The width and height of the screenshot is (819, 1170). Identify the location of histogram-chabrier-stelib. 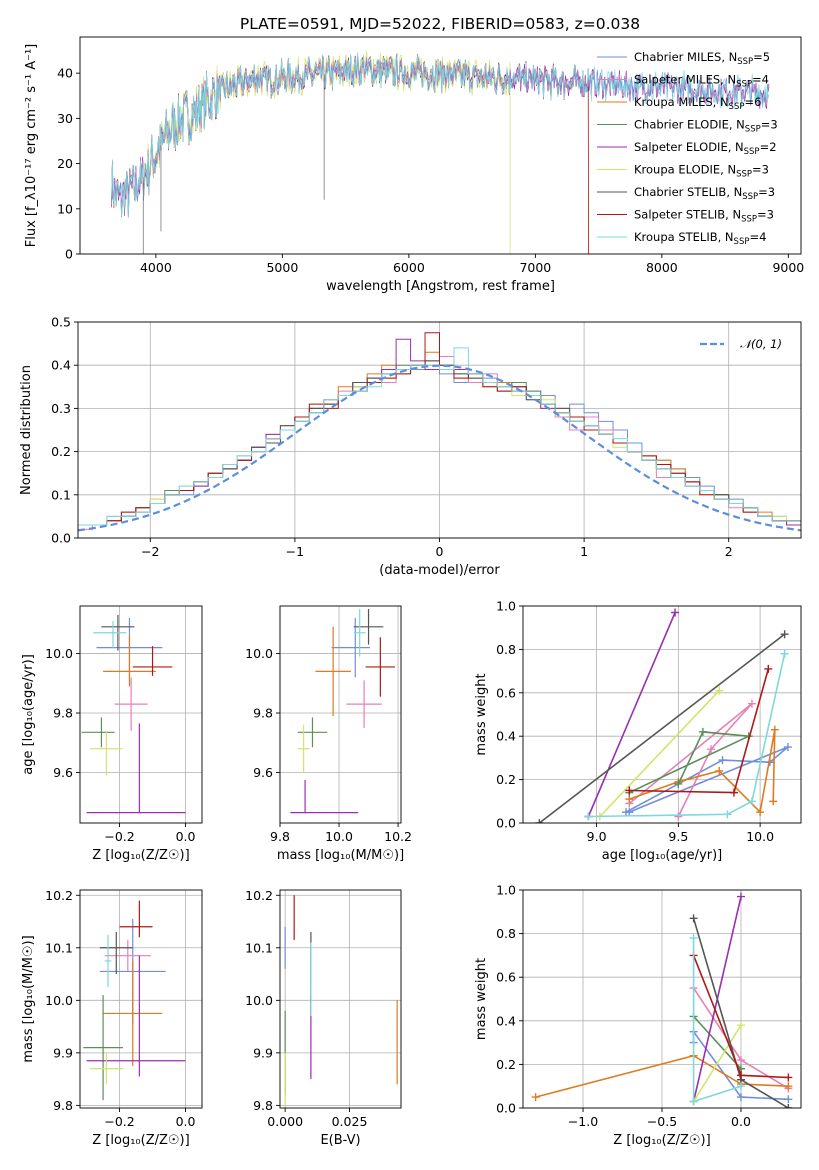
(439, 445).